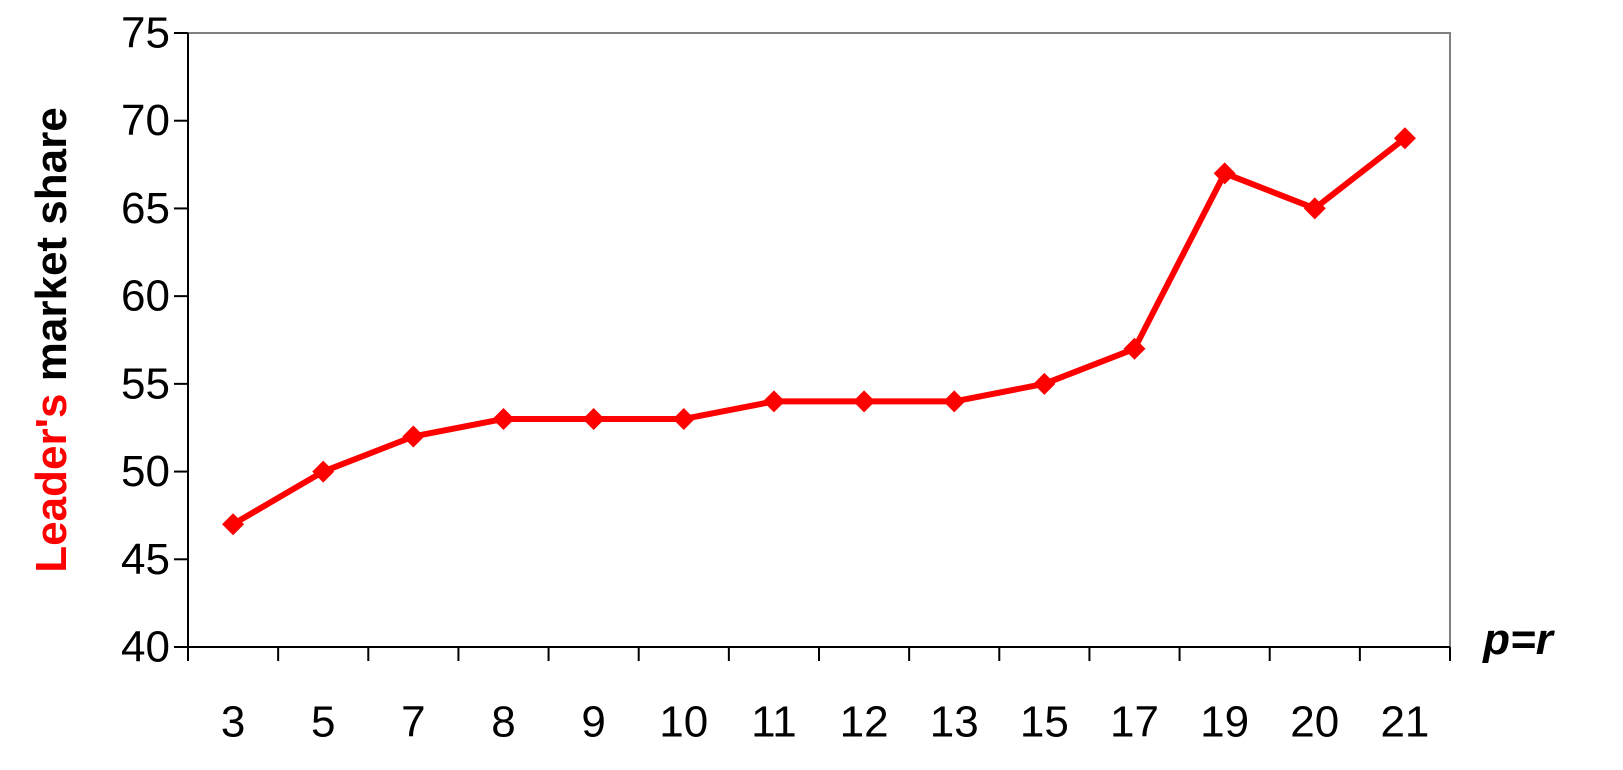 This screenshot has width=1623, height=770. Describe the element at coordinates (145, 208) in the screenshot. I see `y-tick-label: 65` at that location.